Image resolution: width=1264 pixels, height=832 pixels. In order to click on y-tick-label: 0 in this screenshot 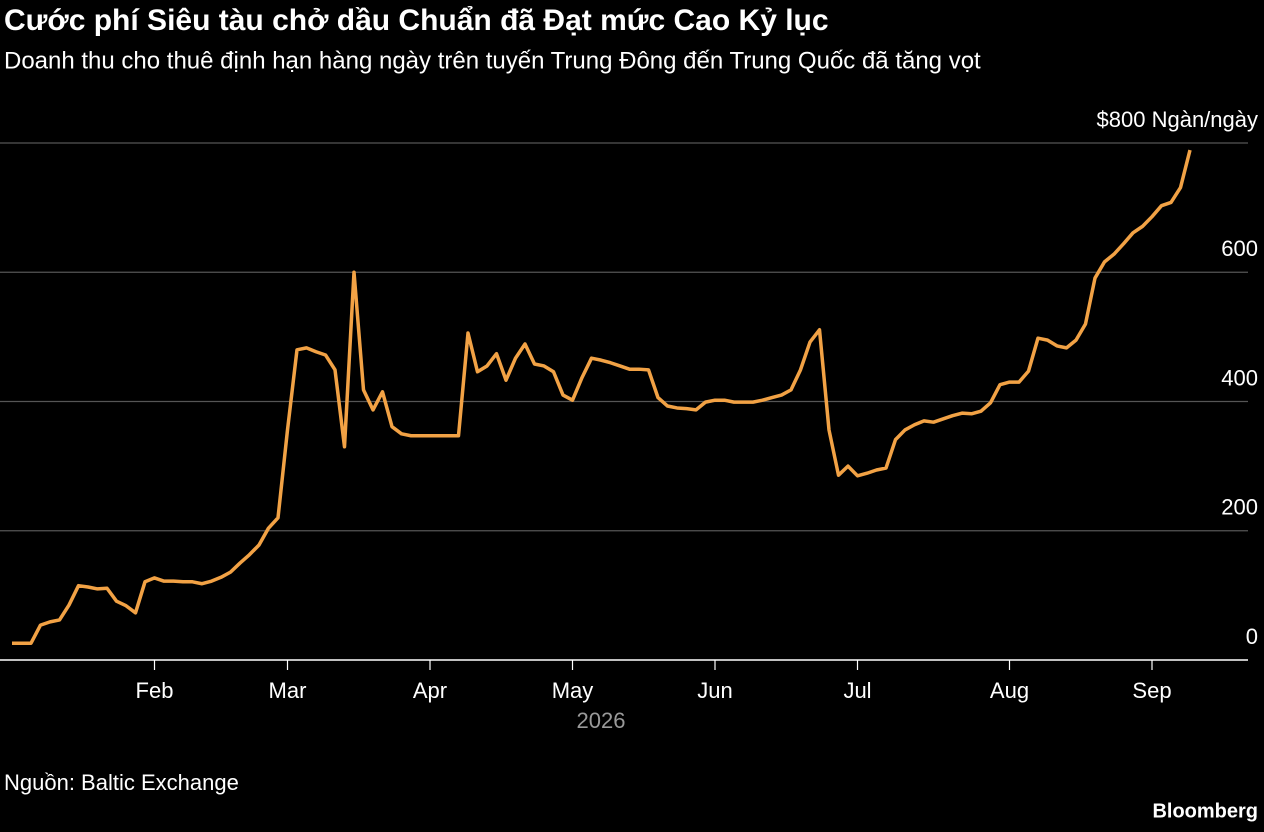, I will do `click(1252, 636)`.